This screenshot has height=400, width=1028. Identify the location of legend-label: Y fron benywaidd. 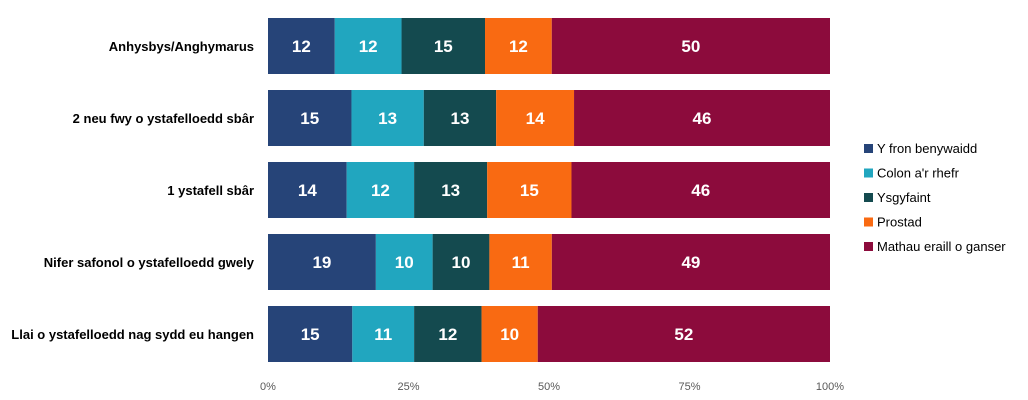
(927, 148).